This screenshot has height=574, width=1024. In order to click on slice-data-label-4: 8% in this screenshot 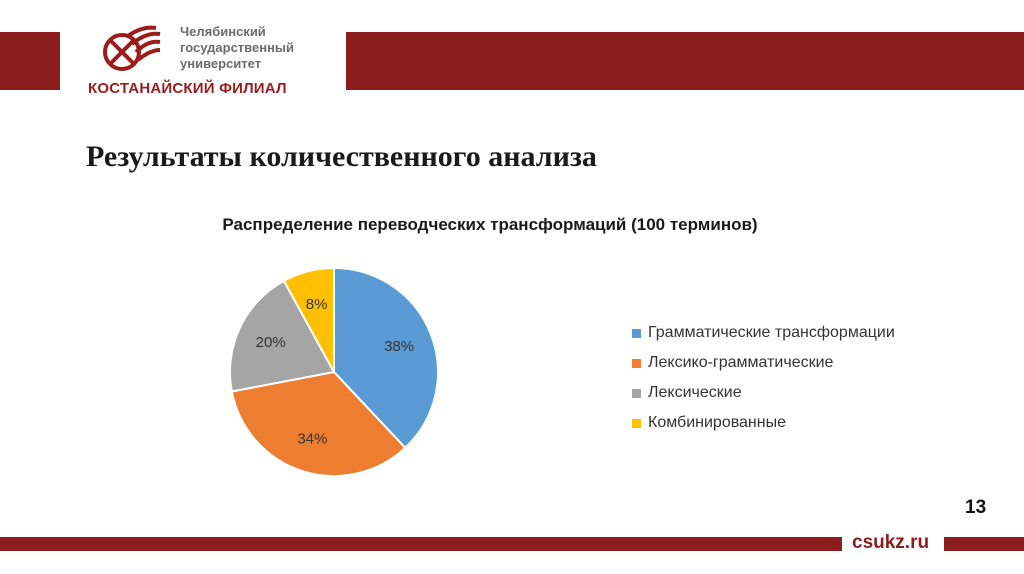, I will do `click(317, 304)`.